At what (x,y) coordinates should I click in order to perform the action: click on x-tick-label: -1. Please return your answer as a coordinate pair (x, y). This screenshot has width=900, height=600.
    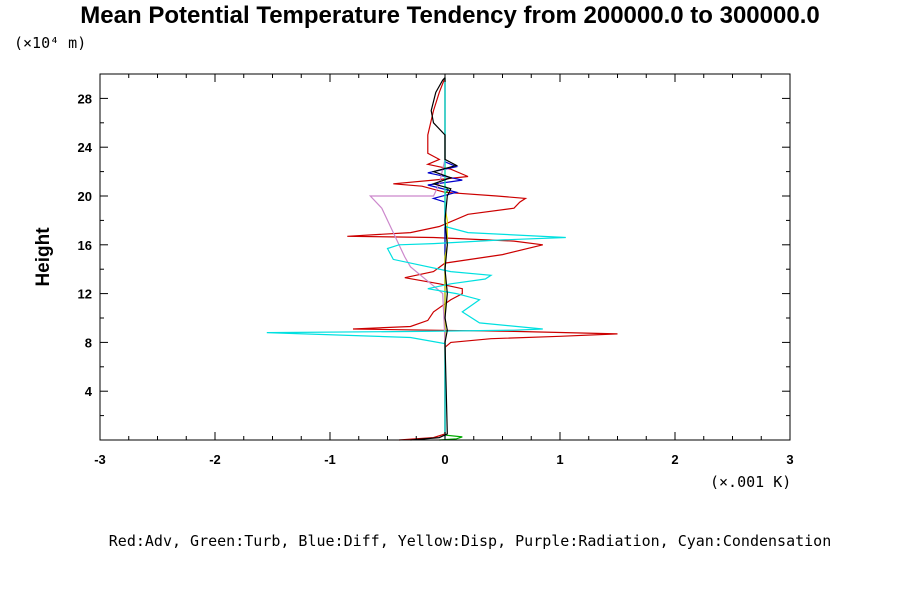
    Looking at the image, I should click on (330, 459).